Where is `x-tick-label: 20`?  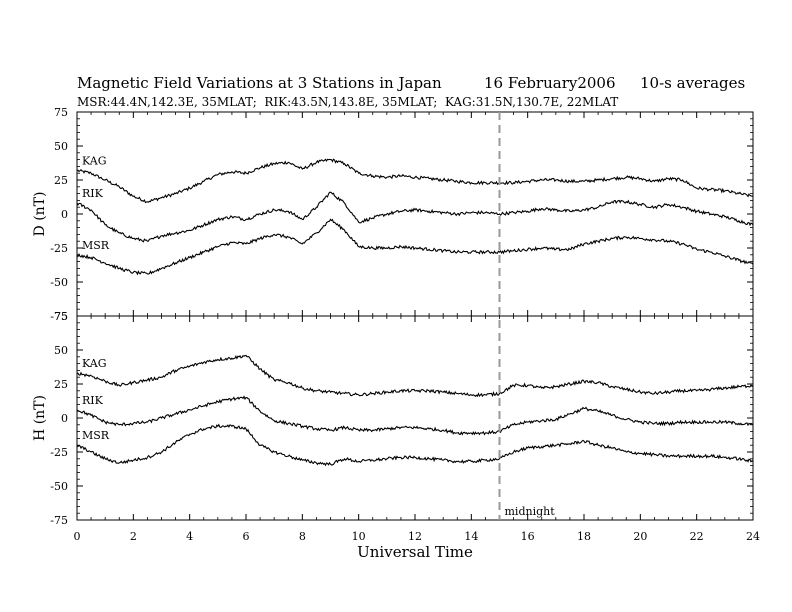
x-tick-label: 20 is located at coordinates (640, 536).